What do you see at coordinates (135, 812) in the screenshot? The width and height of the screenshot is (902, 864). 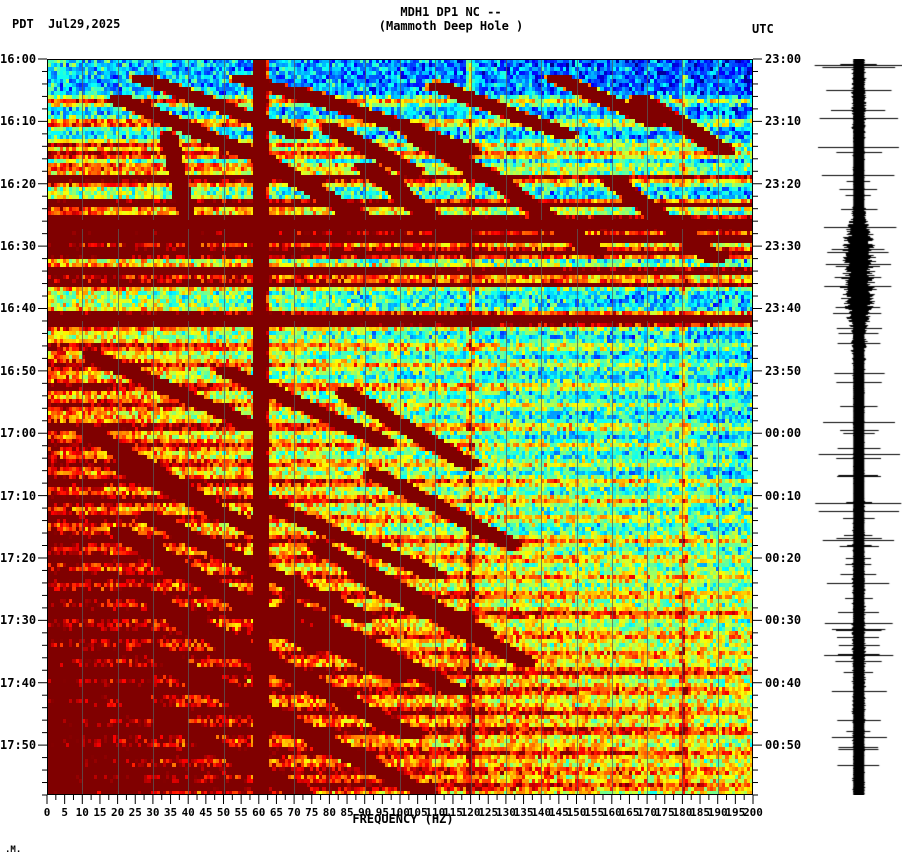 I see `frequency-tick-25: 25` at bounding box center [135, 812].